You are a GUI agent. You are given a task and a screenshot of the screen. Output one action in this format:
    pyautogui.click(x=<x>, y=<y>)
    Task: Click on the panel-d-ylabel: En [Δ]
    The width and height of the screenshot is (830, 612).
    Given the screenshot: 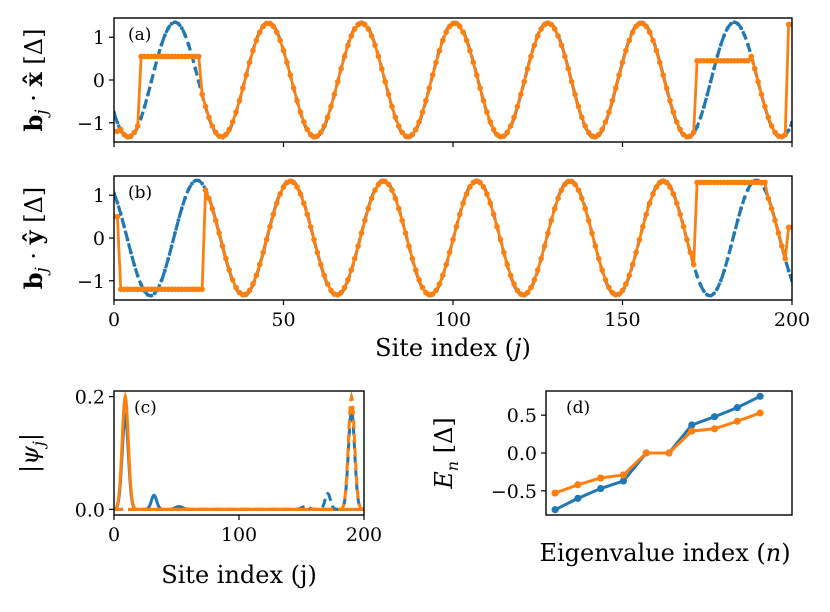 What is the action you would take?
    pyautogui.click(x=446, y=453)
    